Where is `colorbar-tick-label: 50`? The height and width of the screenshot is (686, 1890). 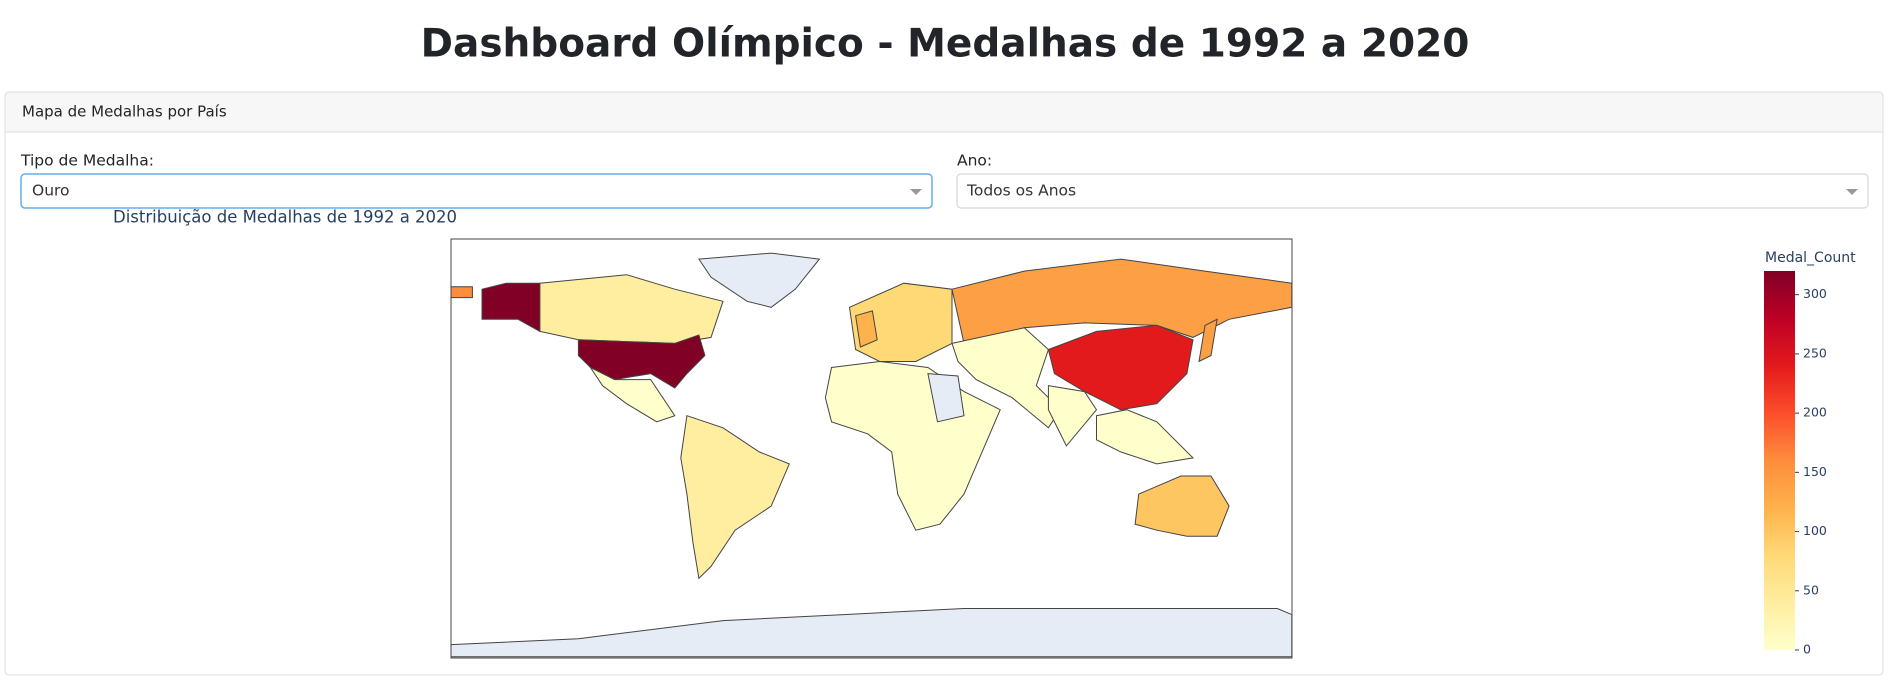
colorbar-tick-label: 50 is located at coordinates (1811, 589).